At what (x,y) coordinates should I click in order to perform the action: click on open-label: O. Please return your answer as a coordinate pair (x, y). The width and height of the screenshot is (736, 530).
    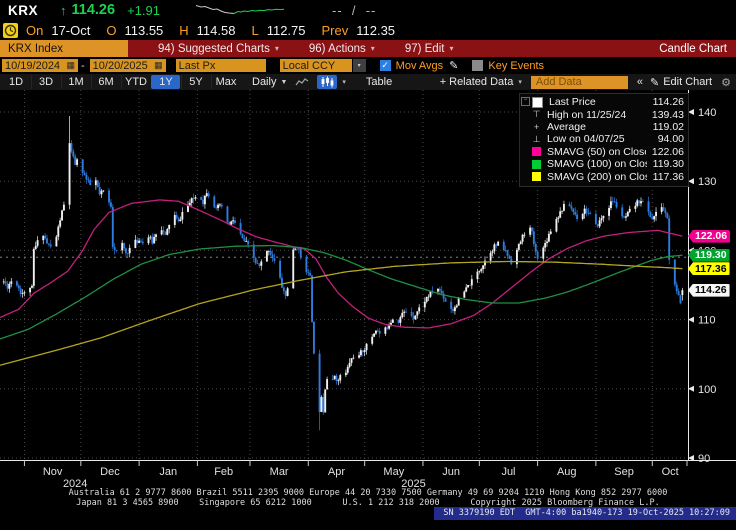
    Looking at the image, I should click on (111, 30).